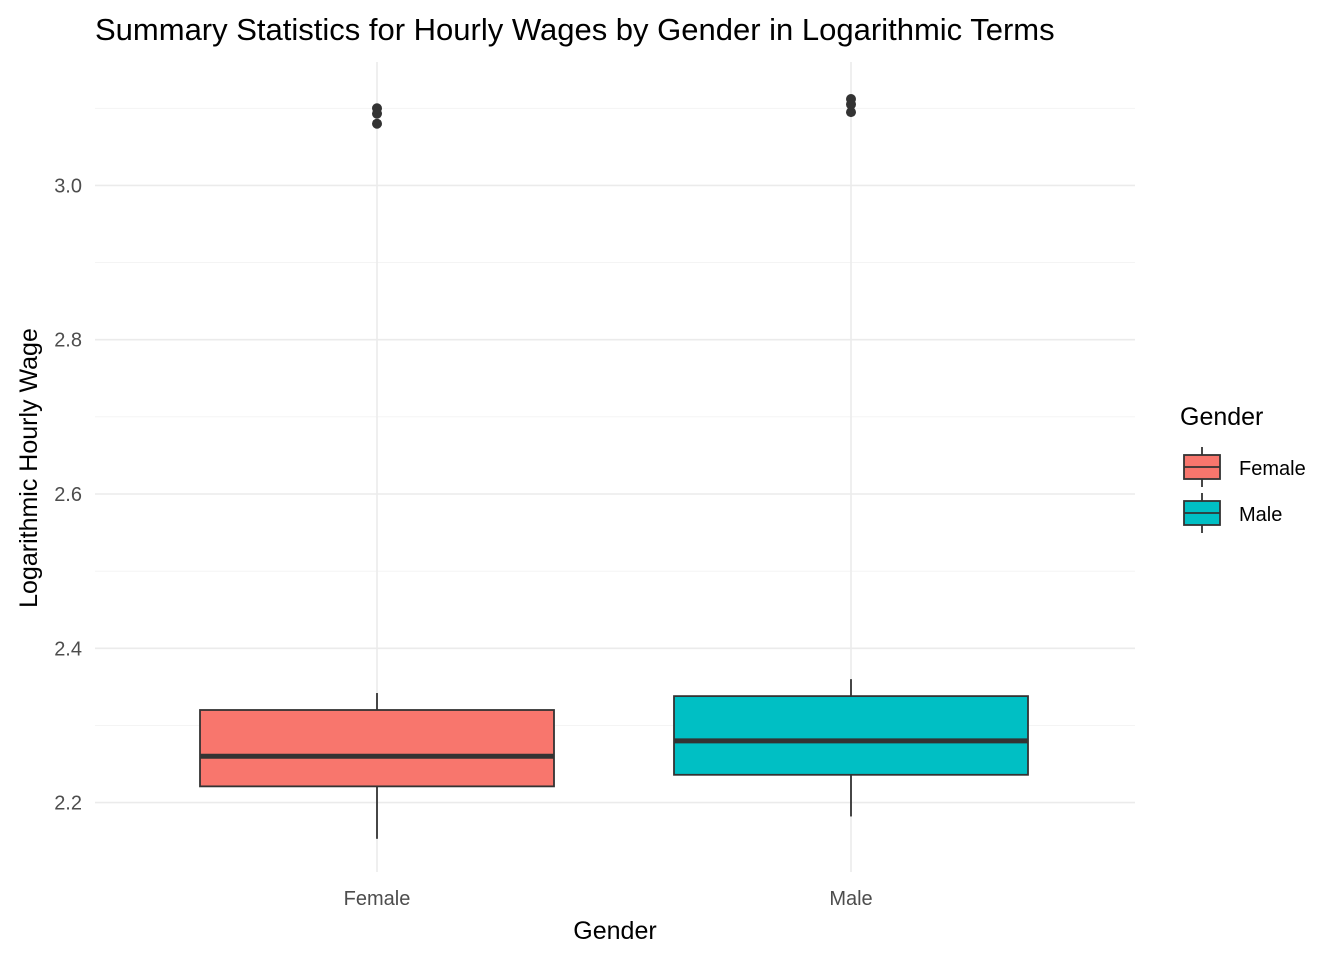 The height and width of the screenshot is (960, 1344). What do you see at coordinates (68, 186) in the screenshot?
I see `y-tick-label: 3.0` at bounding box center [68, 186].